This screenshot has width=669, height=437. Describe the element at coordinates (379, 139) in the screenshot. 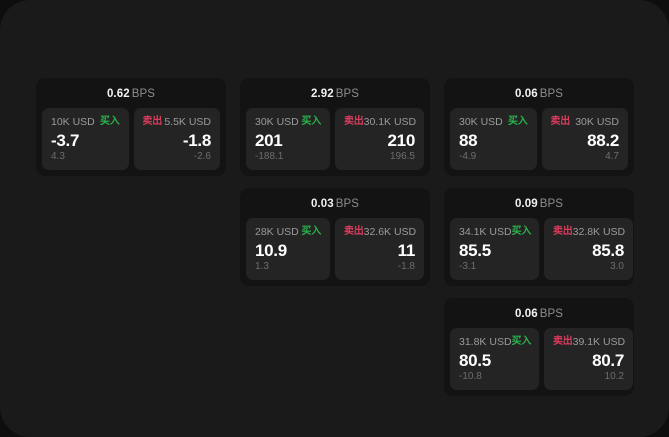

I see `sell-cell: 卖出 30.1K USD 210 196.5` at that location.